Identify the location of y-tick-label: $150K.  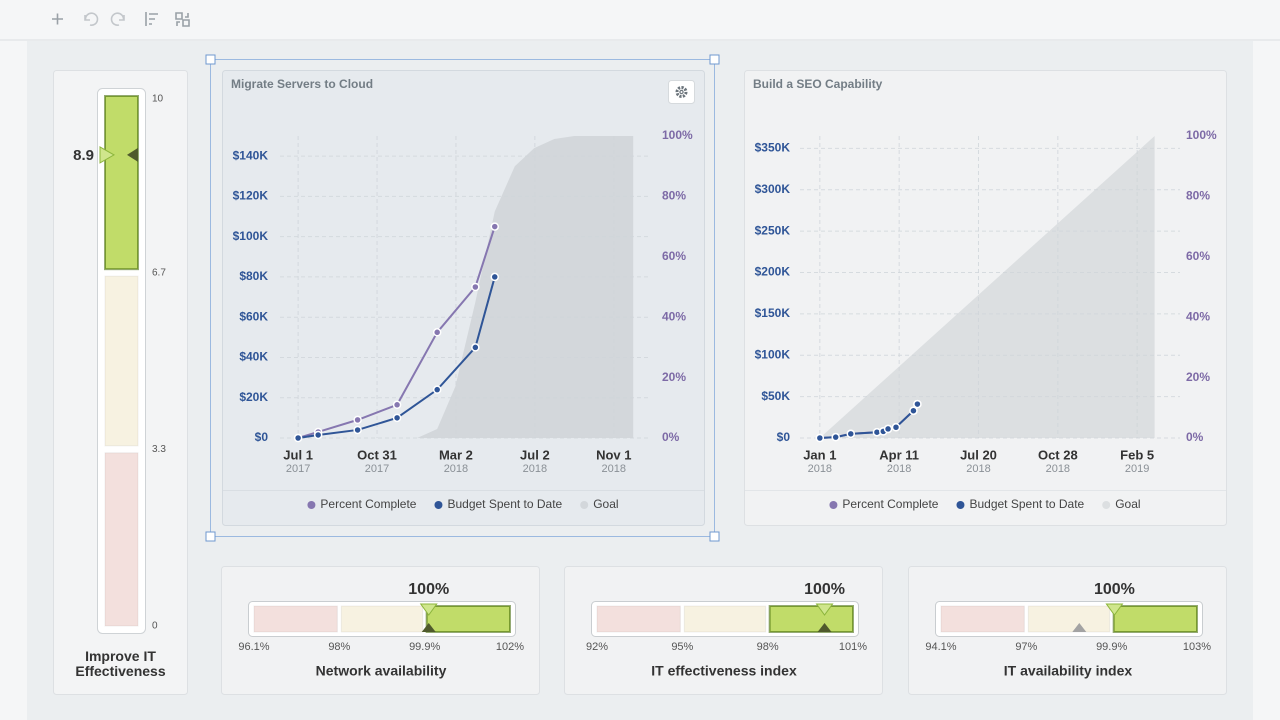
(773, 313).